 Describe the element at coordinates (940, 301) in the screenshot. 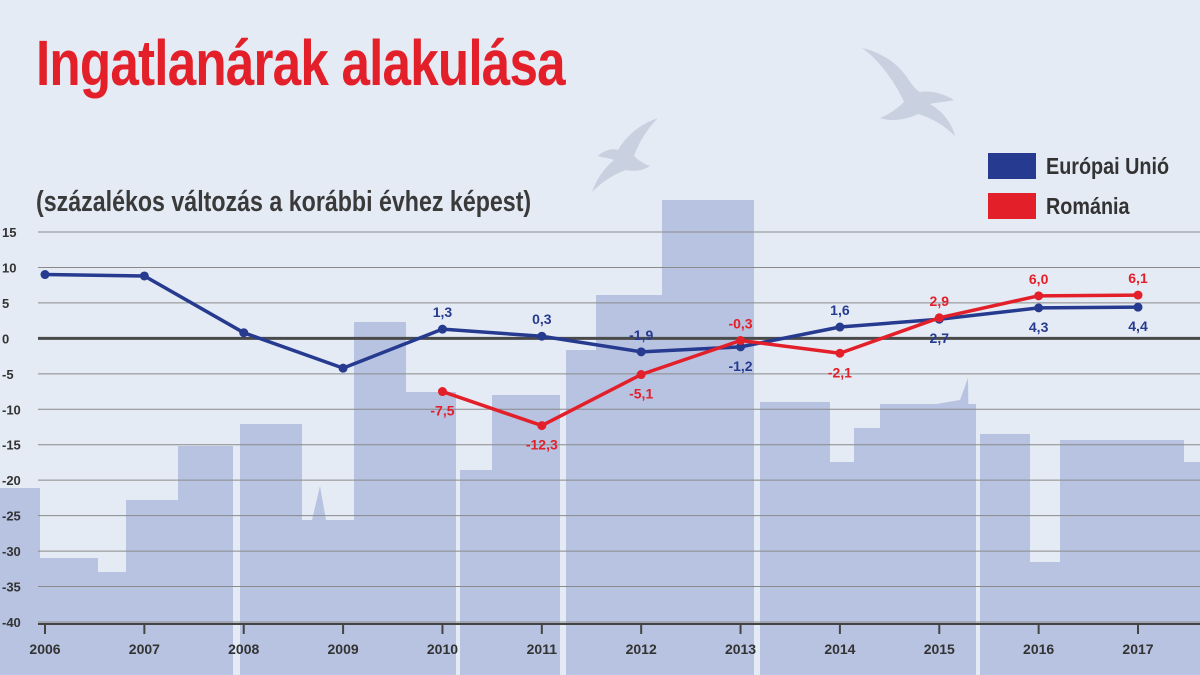

I see `data-label: 2,9` at that location.